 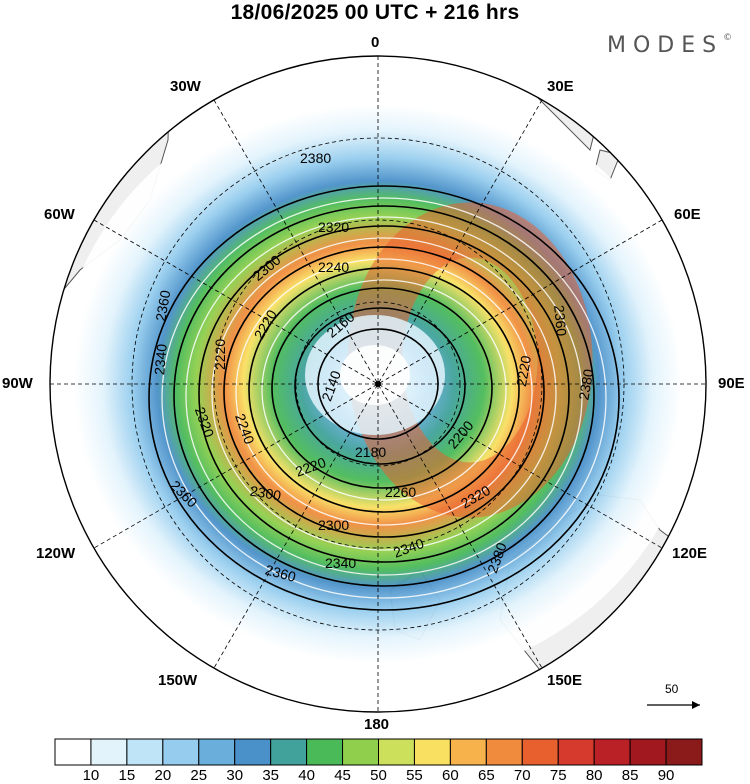 I want to click on legend-bar, so click(x=378, y=752).